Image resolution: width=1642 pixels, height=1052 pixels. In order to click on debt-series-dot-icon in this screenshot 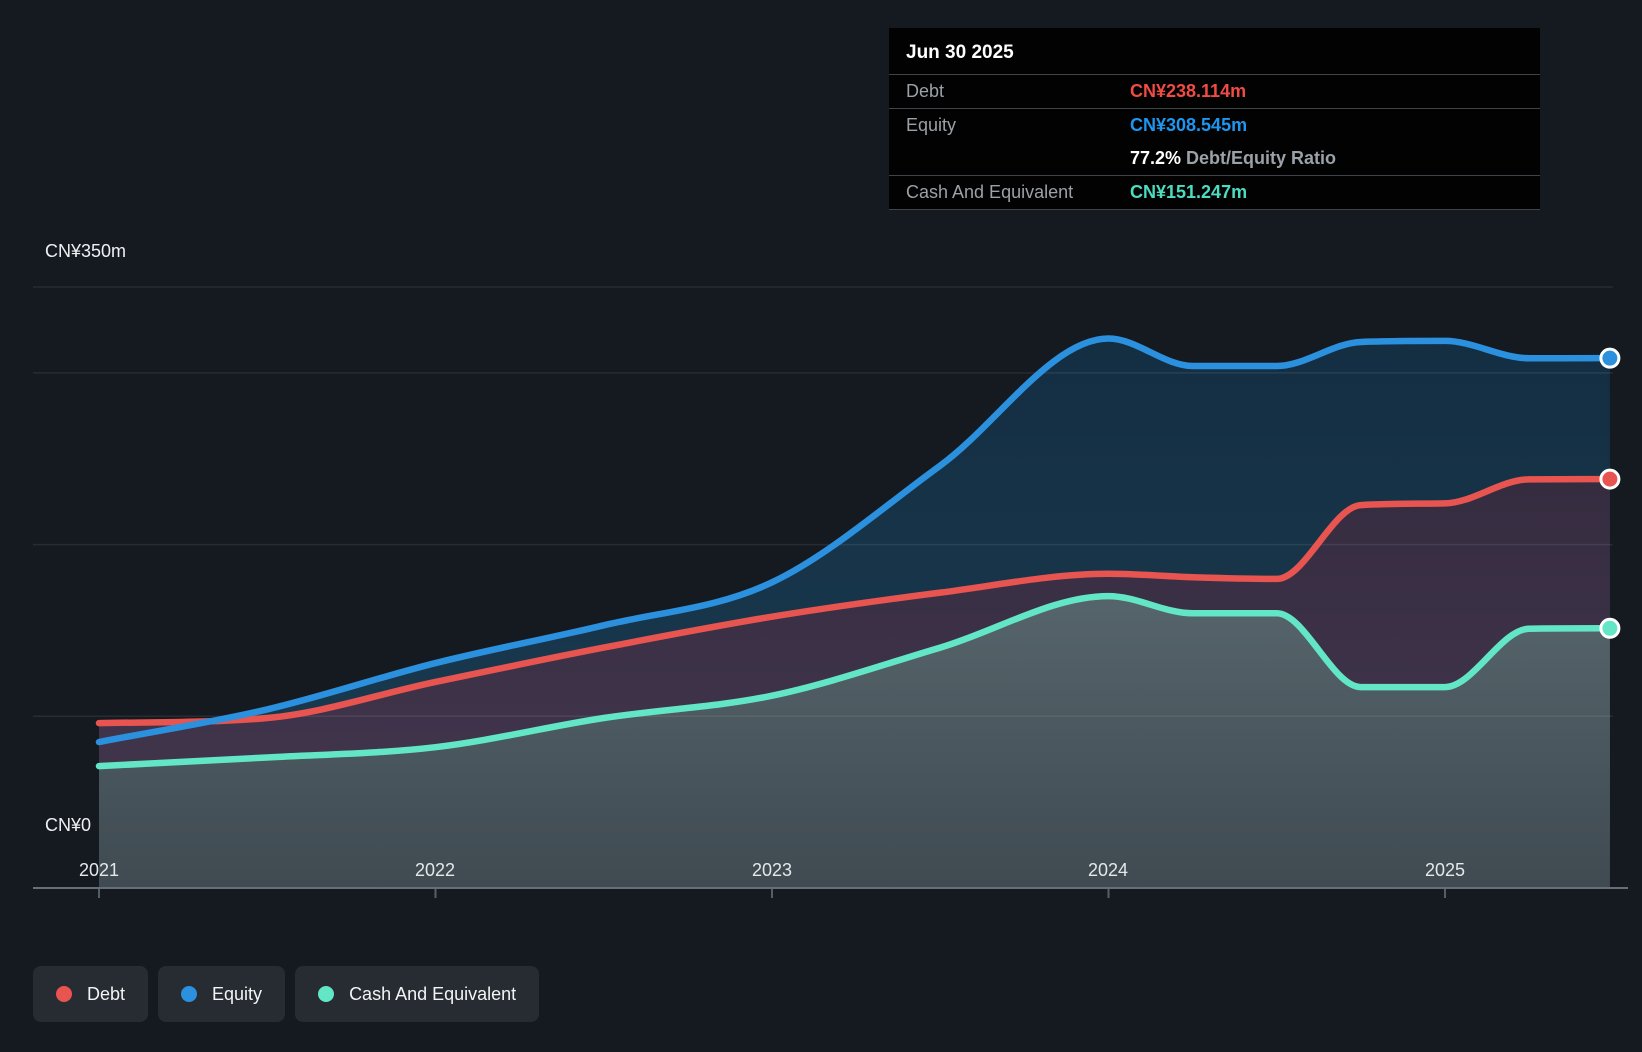, I will do `click(64, 994)`.